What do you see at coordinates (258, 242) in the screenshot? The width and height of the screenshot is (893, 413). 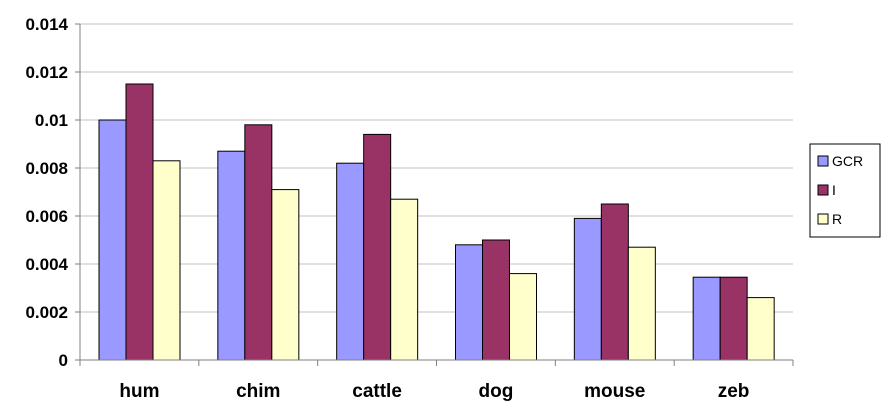 I see `bar-i-chim` at bounding box center [258, 242].